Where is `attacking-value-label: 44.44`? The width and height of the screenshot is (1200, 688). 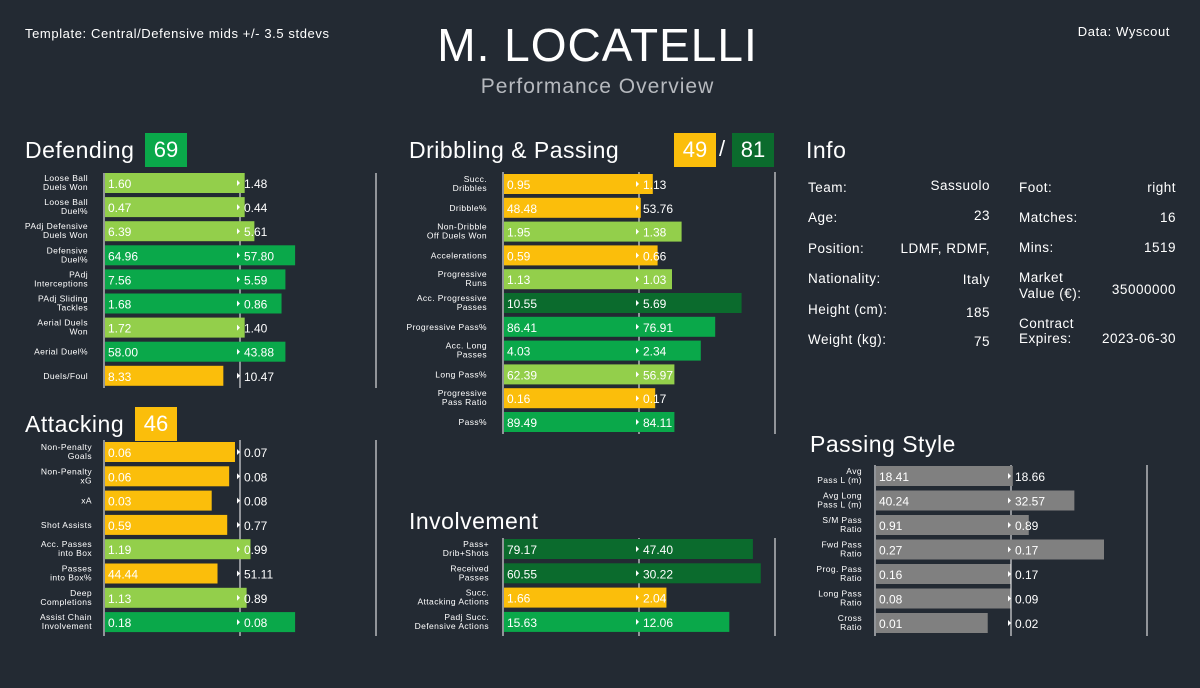
attacking-value-label: 44.44 is located at coordinates (123, 575).